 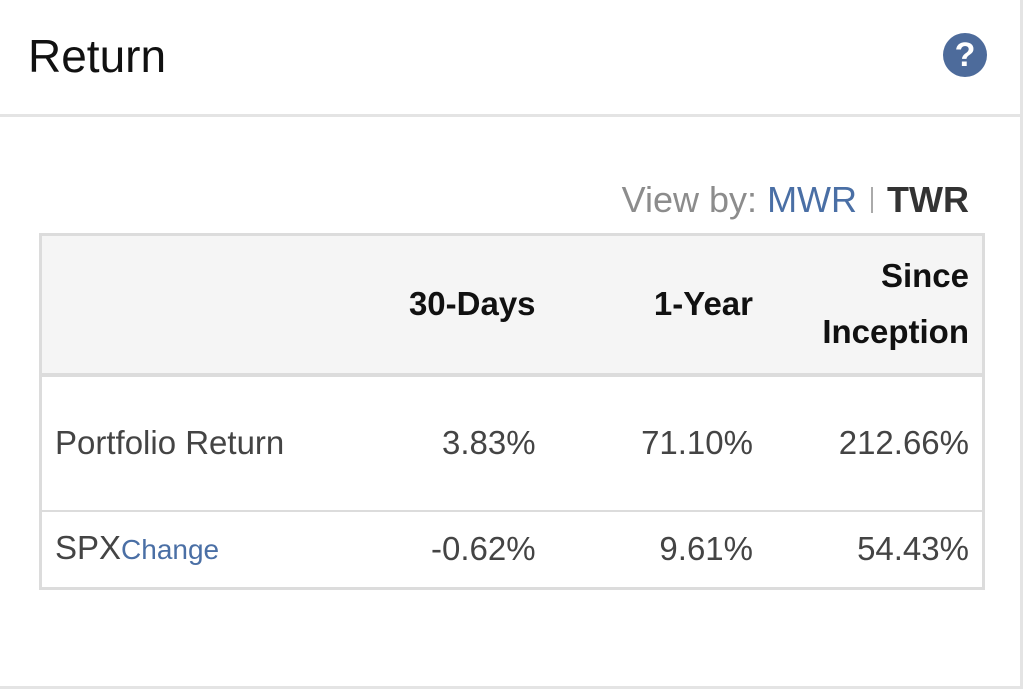 What do you see at coordinates (928, 199) in the screenshot?
I see `view-option: TWR` at bounding box center [928, 199].